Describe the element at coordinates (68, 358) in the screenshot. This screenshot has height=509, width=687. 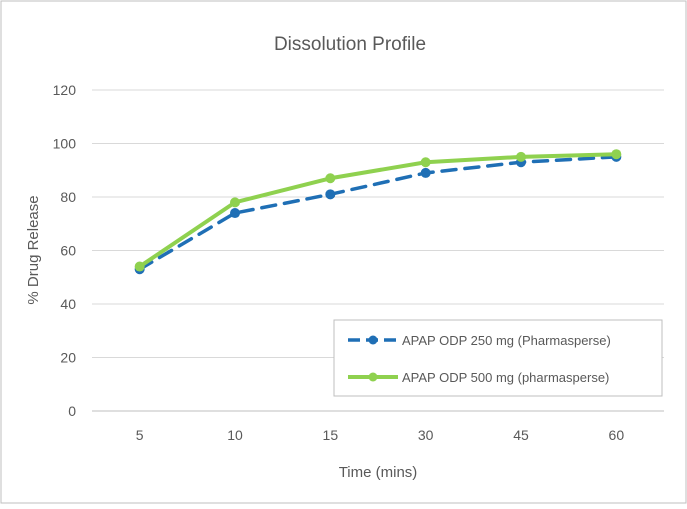
I see `y-tick-label: 20` at that location.